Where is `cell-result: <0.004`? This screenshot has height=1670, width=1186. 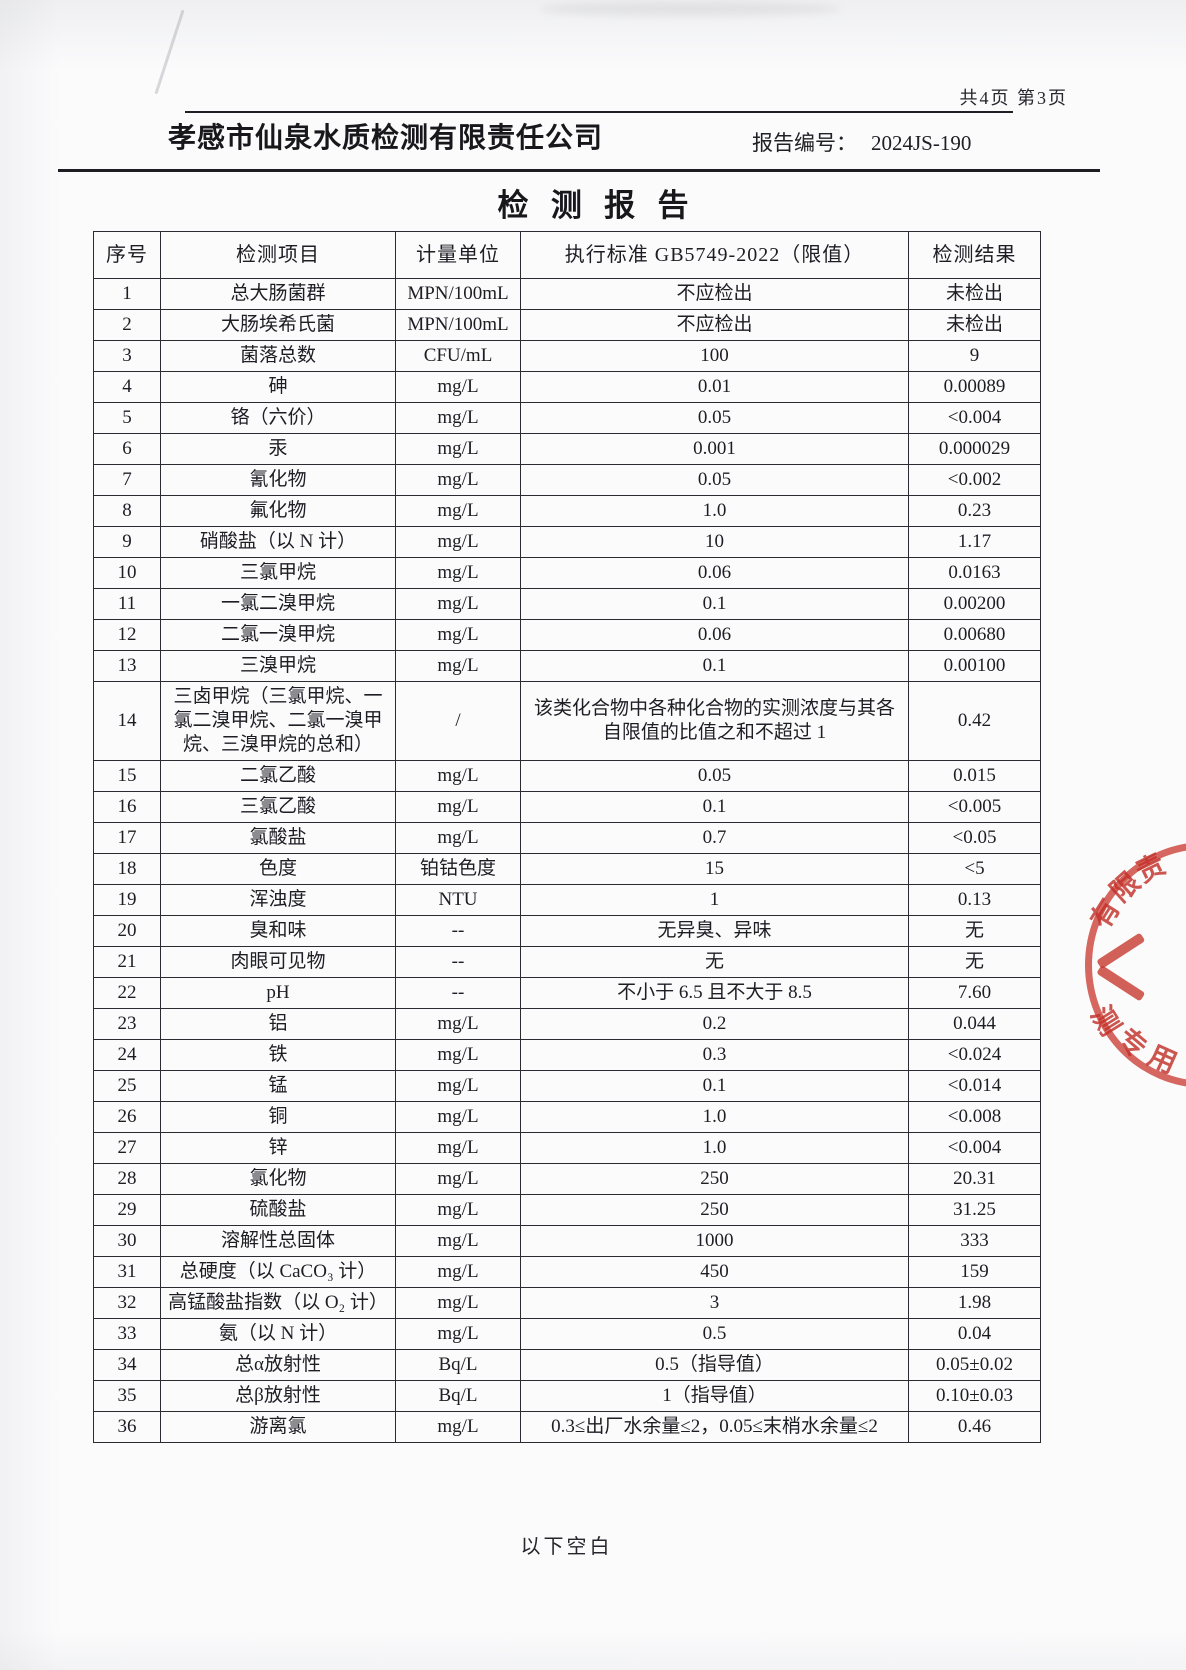 cell-result: <0.004 is located at coordinates (974, 418).